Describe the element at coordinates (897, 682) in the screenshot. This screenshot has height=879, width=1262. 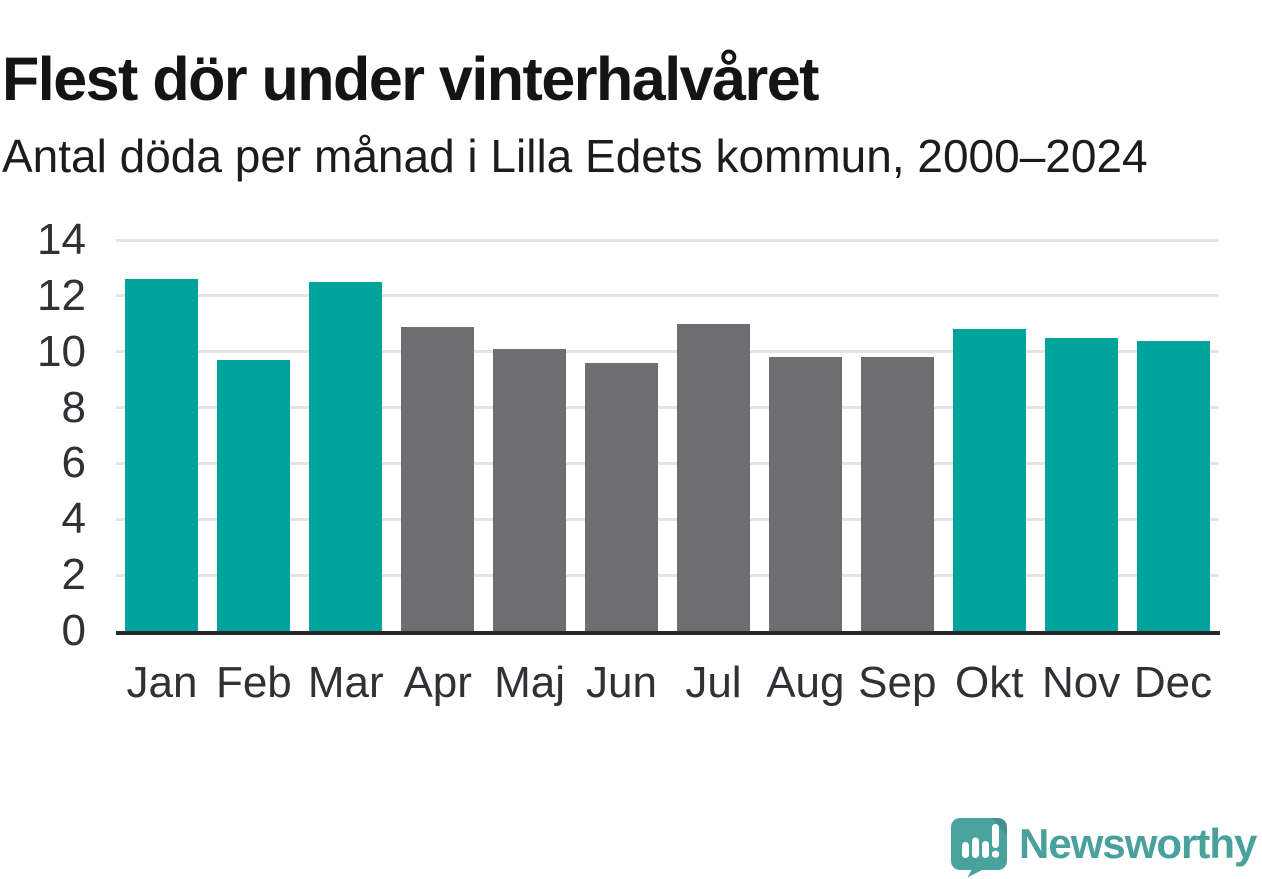
I see `x-axis-label-sep: Sep` at that location.